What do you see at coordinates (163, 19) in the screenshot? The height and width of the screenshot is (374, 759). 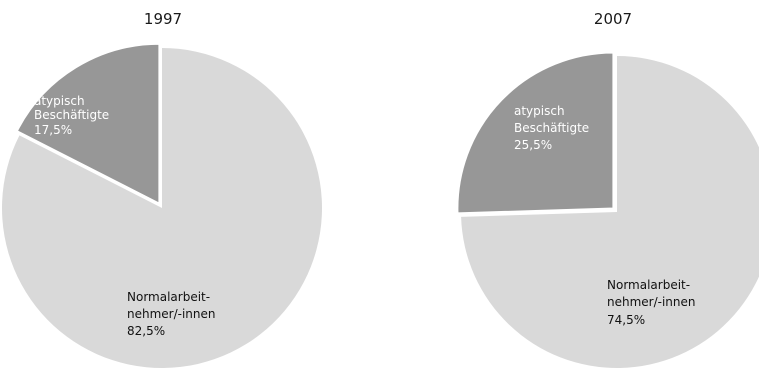 I see `chart-title-1997: 1997` at bounding box center [163, 19].